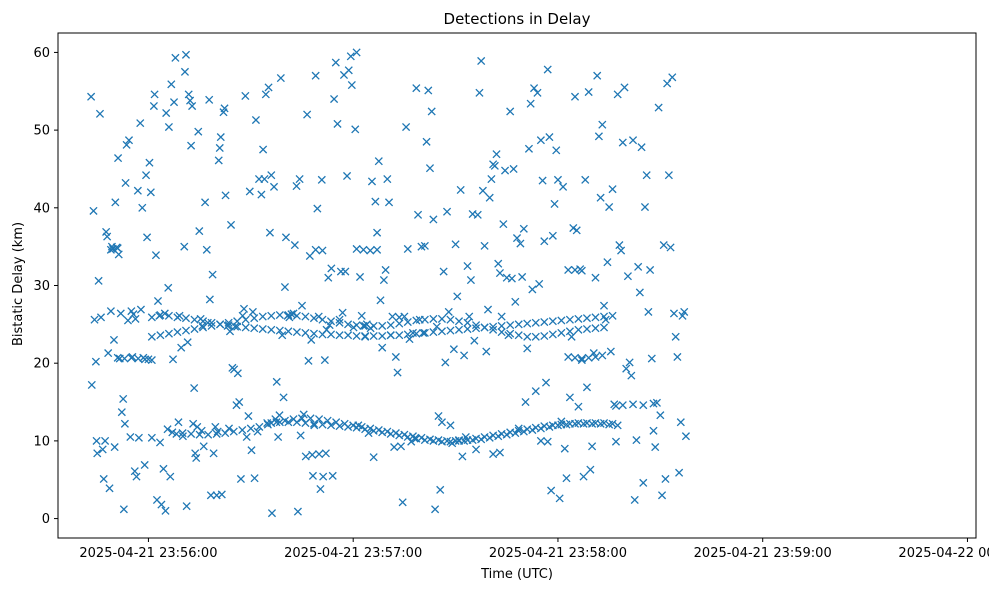 The height and width of the screenshot is (590, 989). What do you see at coordinates (41, 441) in the screenshot?
I see `y-tick-label: 10` at bounding box center [41, 441].